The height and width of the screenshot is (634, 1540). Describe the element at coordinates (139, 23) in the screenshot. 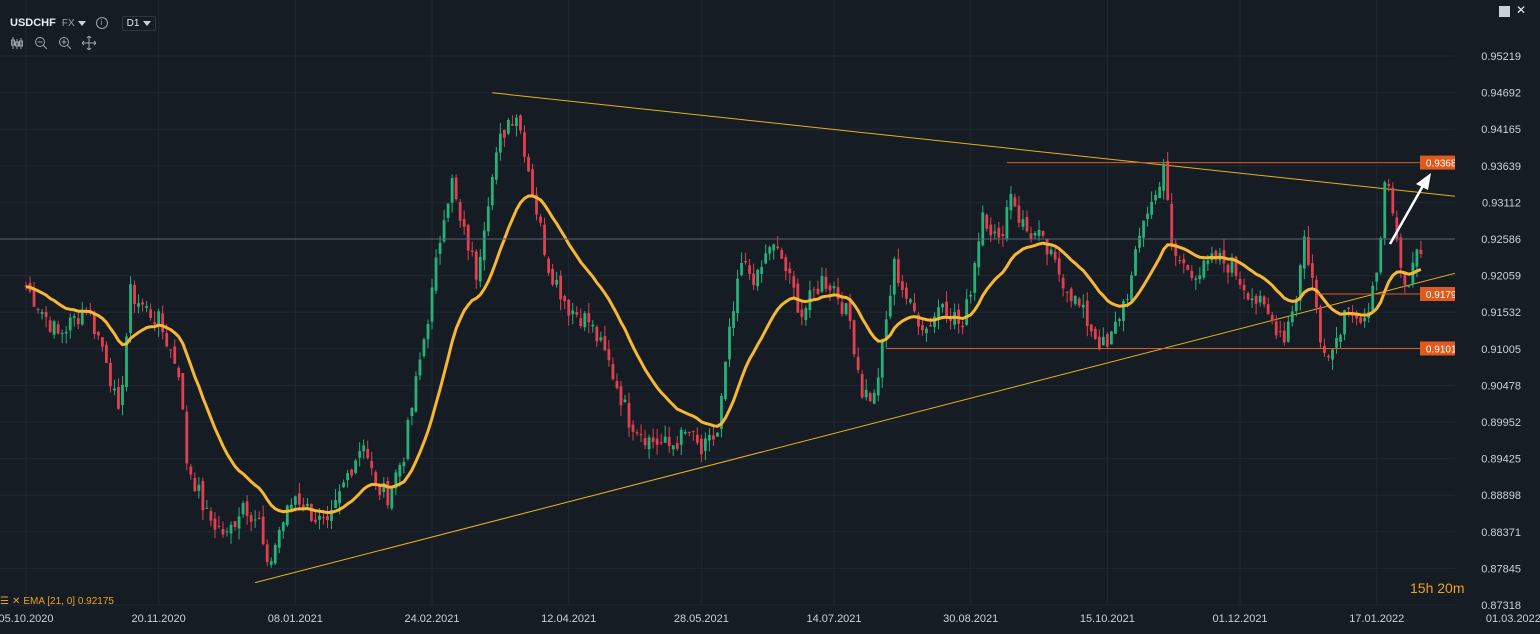

I see `timeframe-selector: D1` at that location.